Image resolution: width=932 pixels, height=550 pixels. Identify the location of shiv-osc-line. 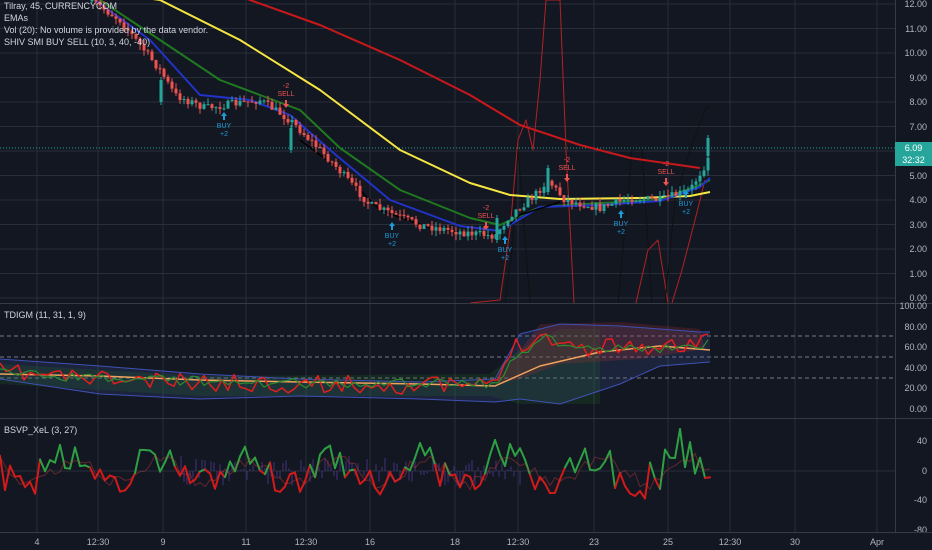
(688, 241).